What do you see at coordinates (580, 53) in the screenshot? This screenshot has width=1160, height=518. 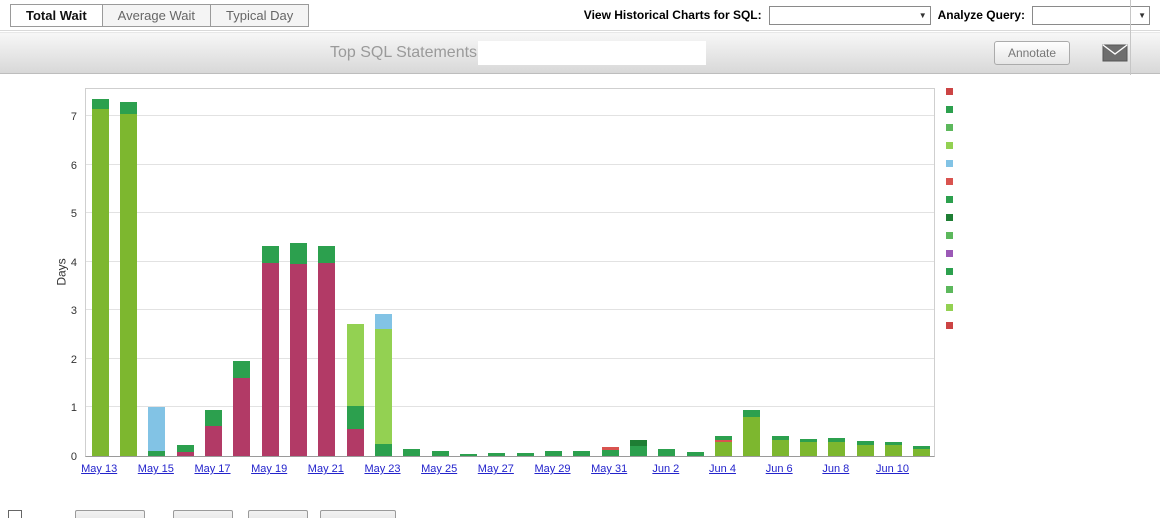 I see `chart-header-bar: Top SQL Statements Annotate` at bounding box center [580, 53].